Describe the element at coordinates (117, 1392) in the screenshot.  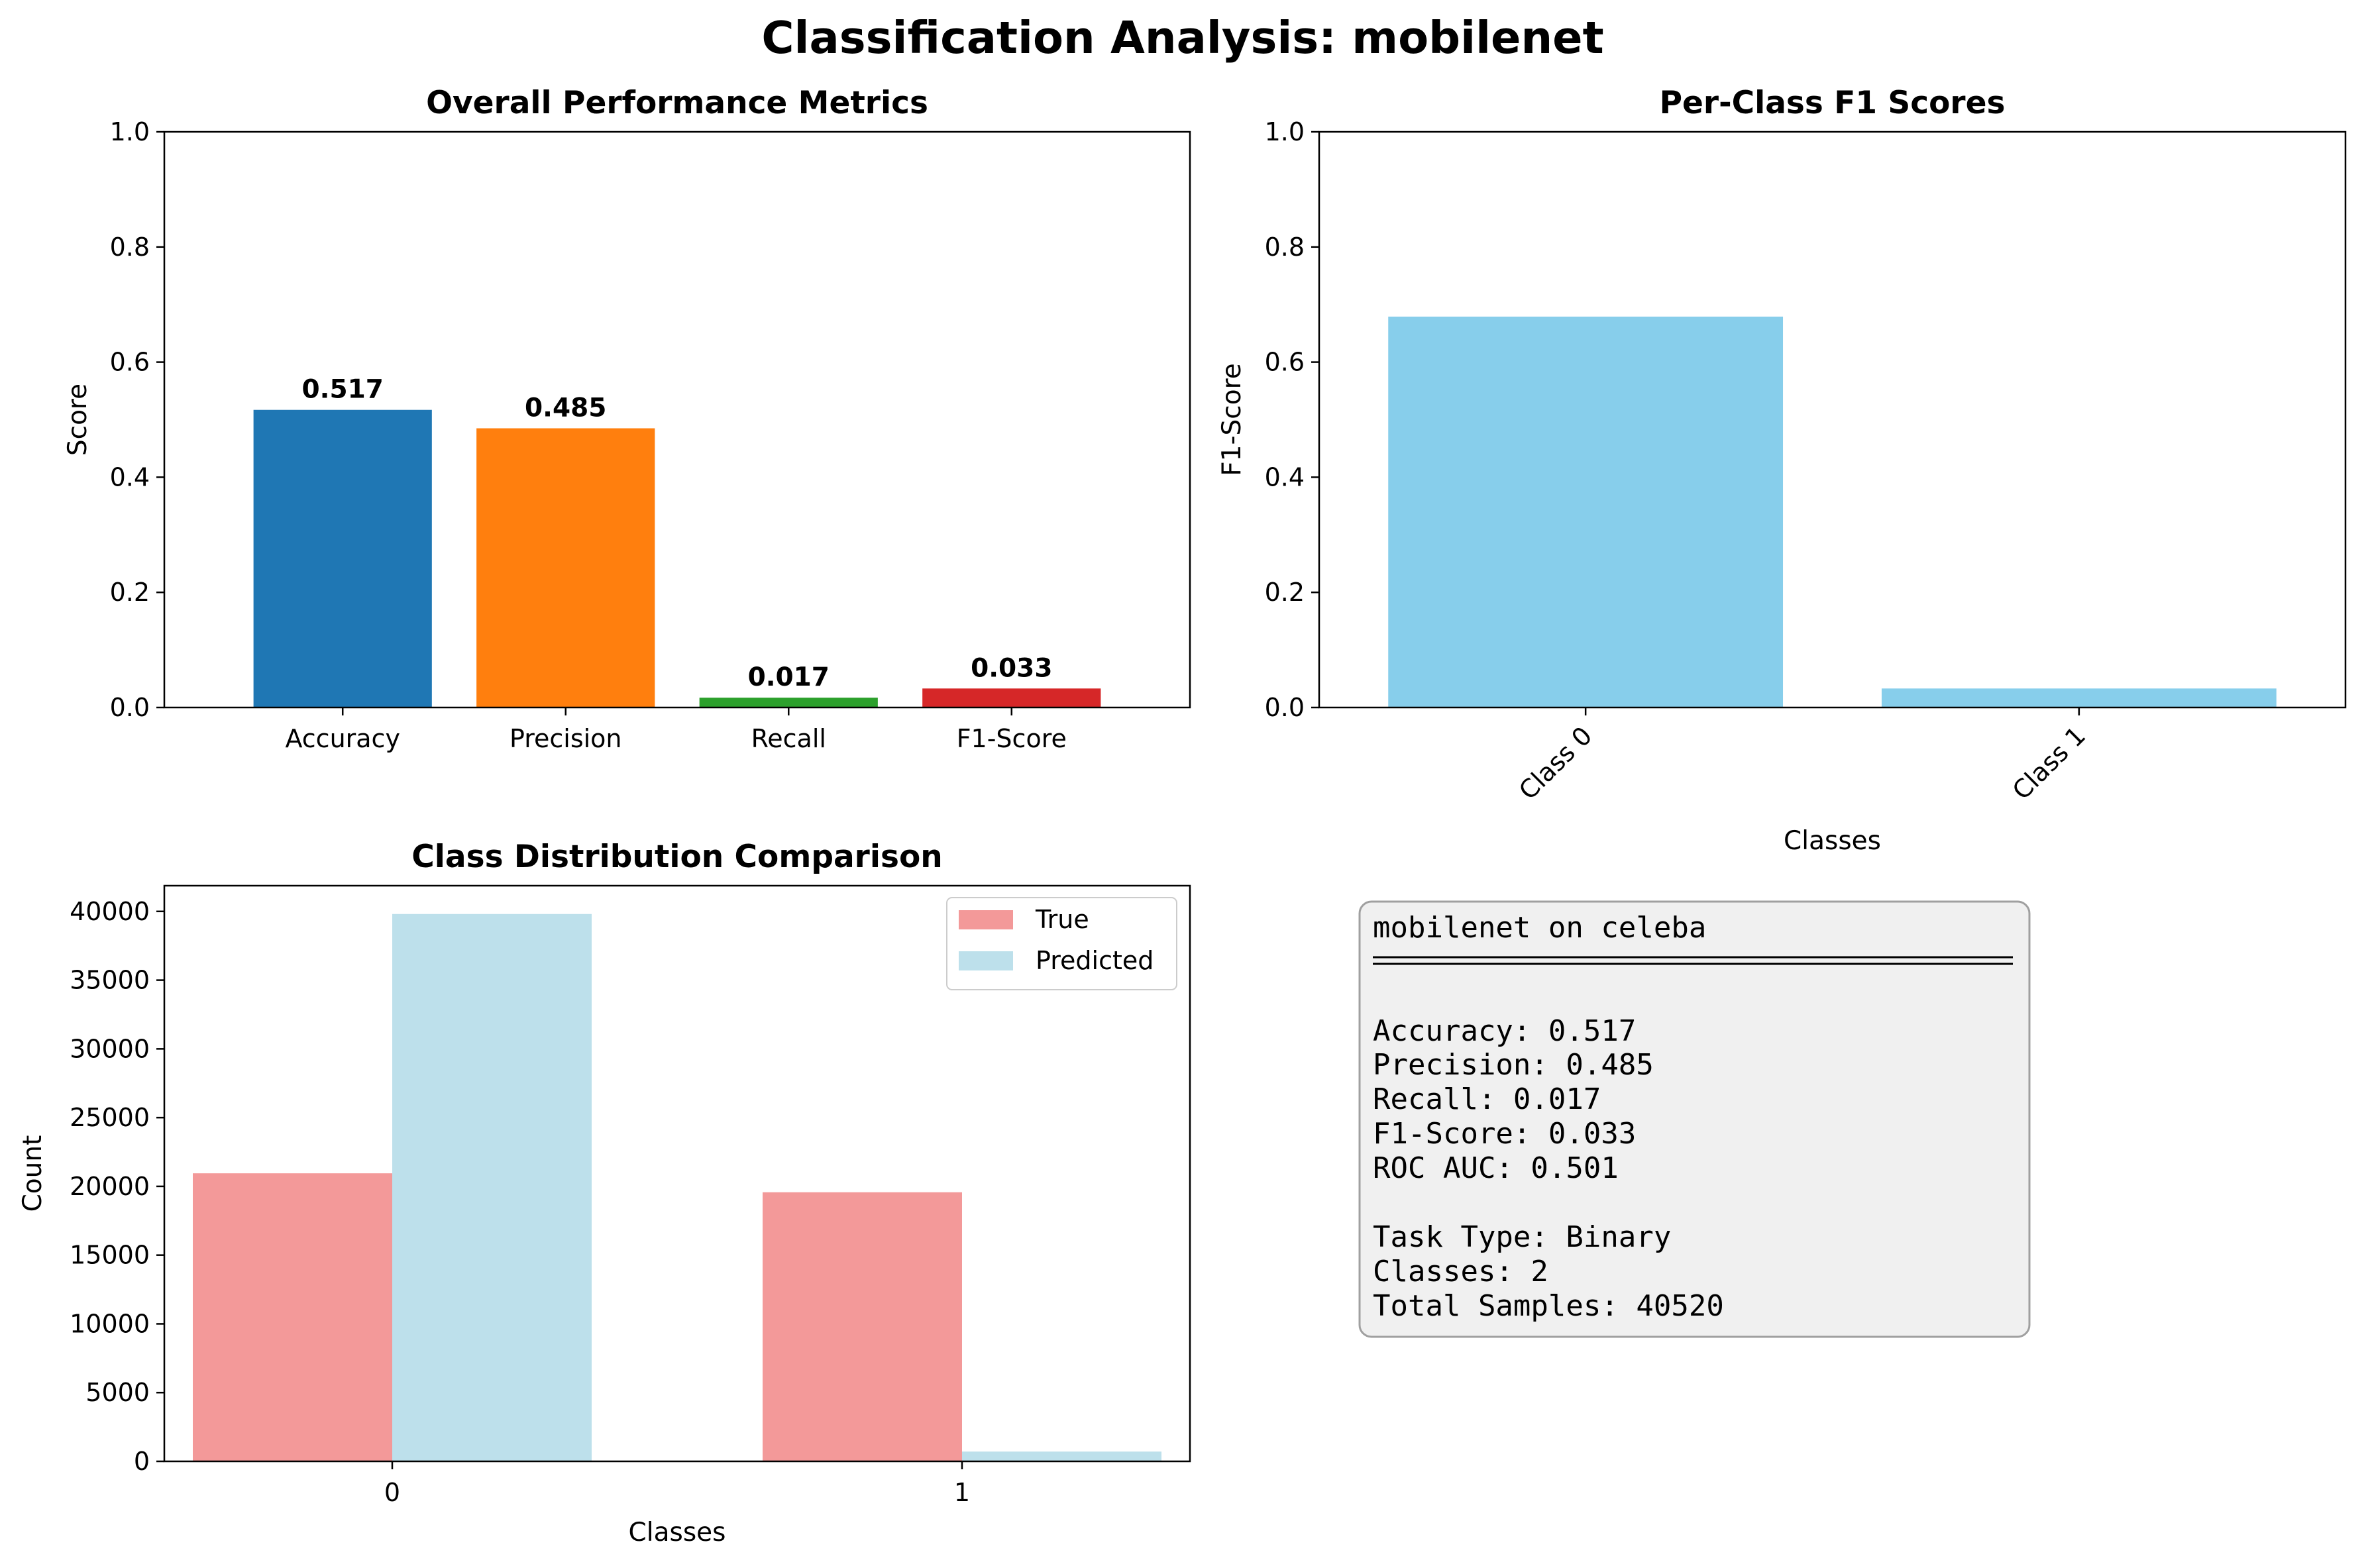
I see `y-tick-label: 5000` at that location.